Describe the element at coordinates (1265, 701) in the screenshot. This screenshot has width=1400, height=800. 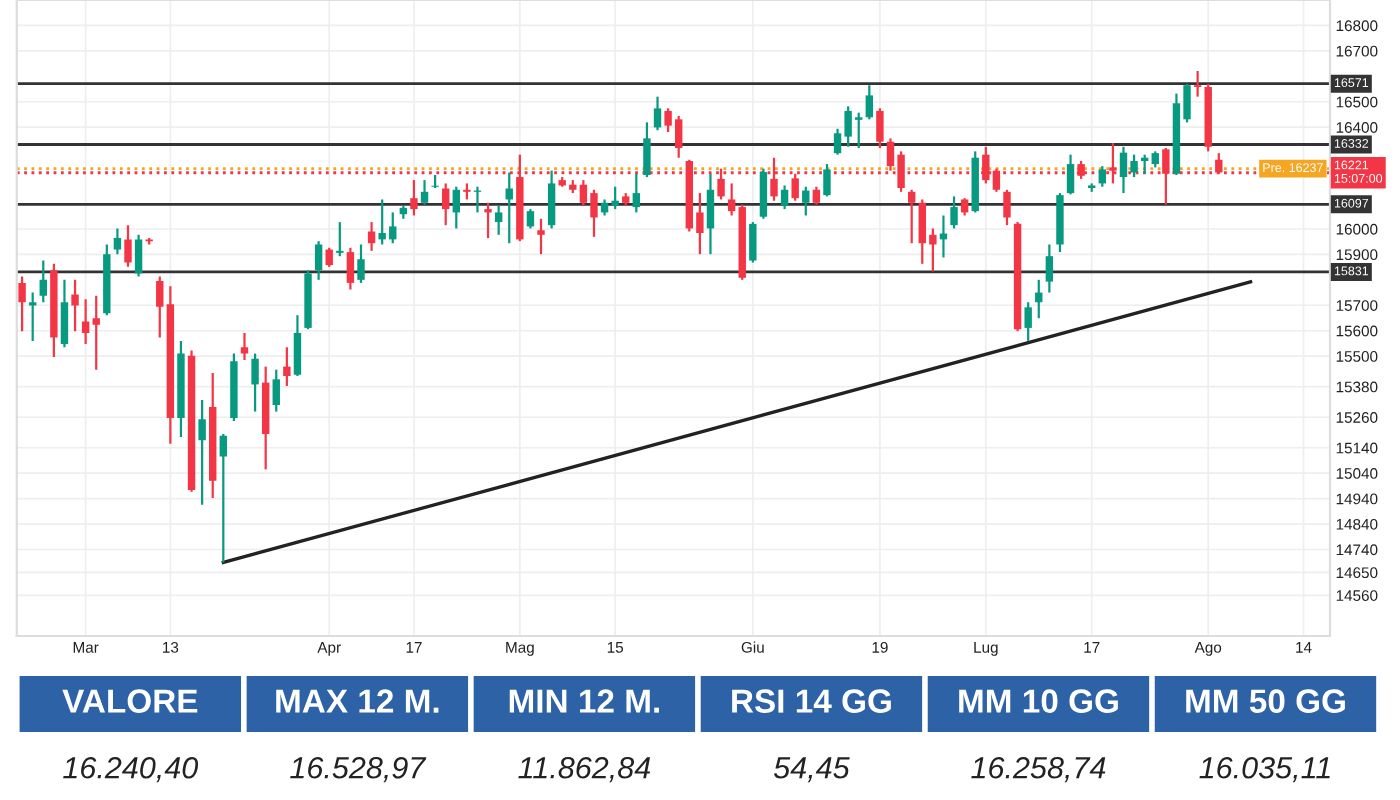
I see `text: MM 50 GG` at that location.